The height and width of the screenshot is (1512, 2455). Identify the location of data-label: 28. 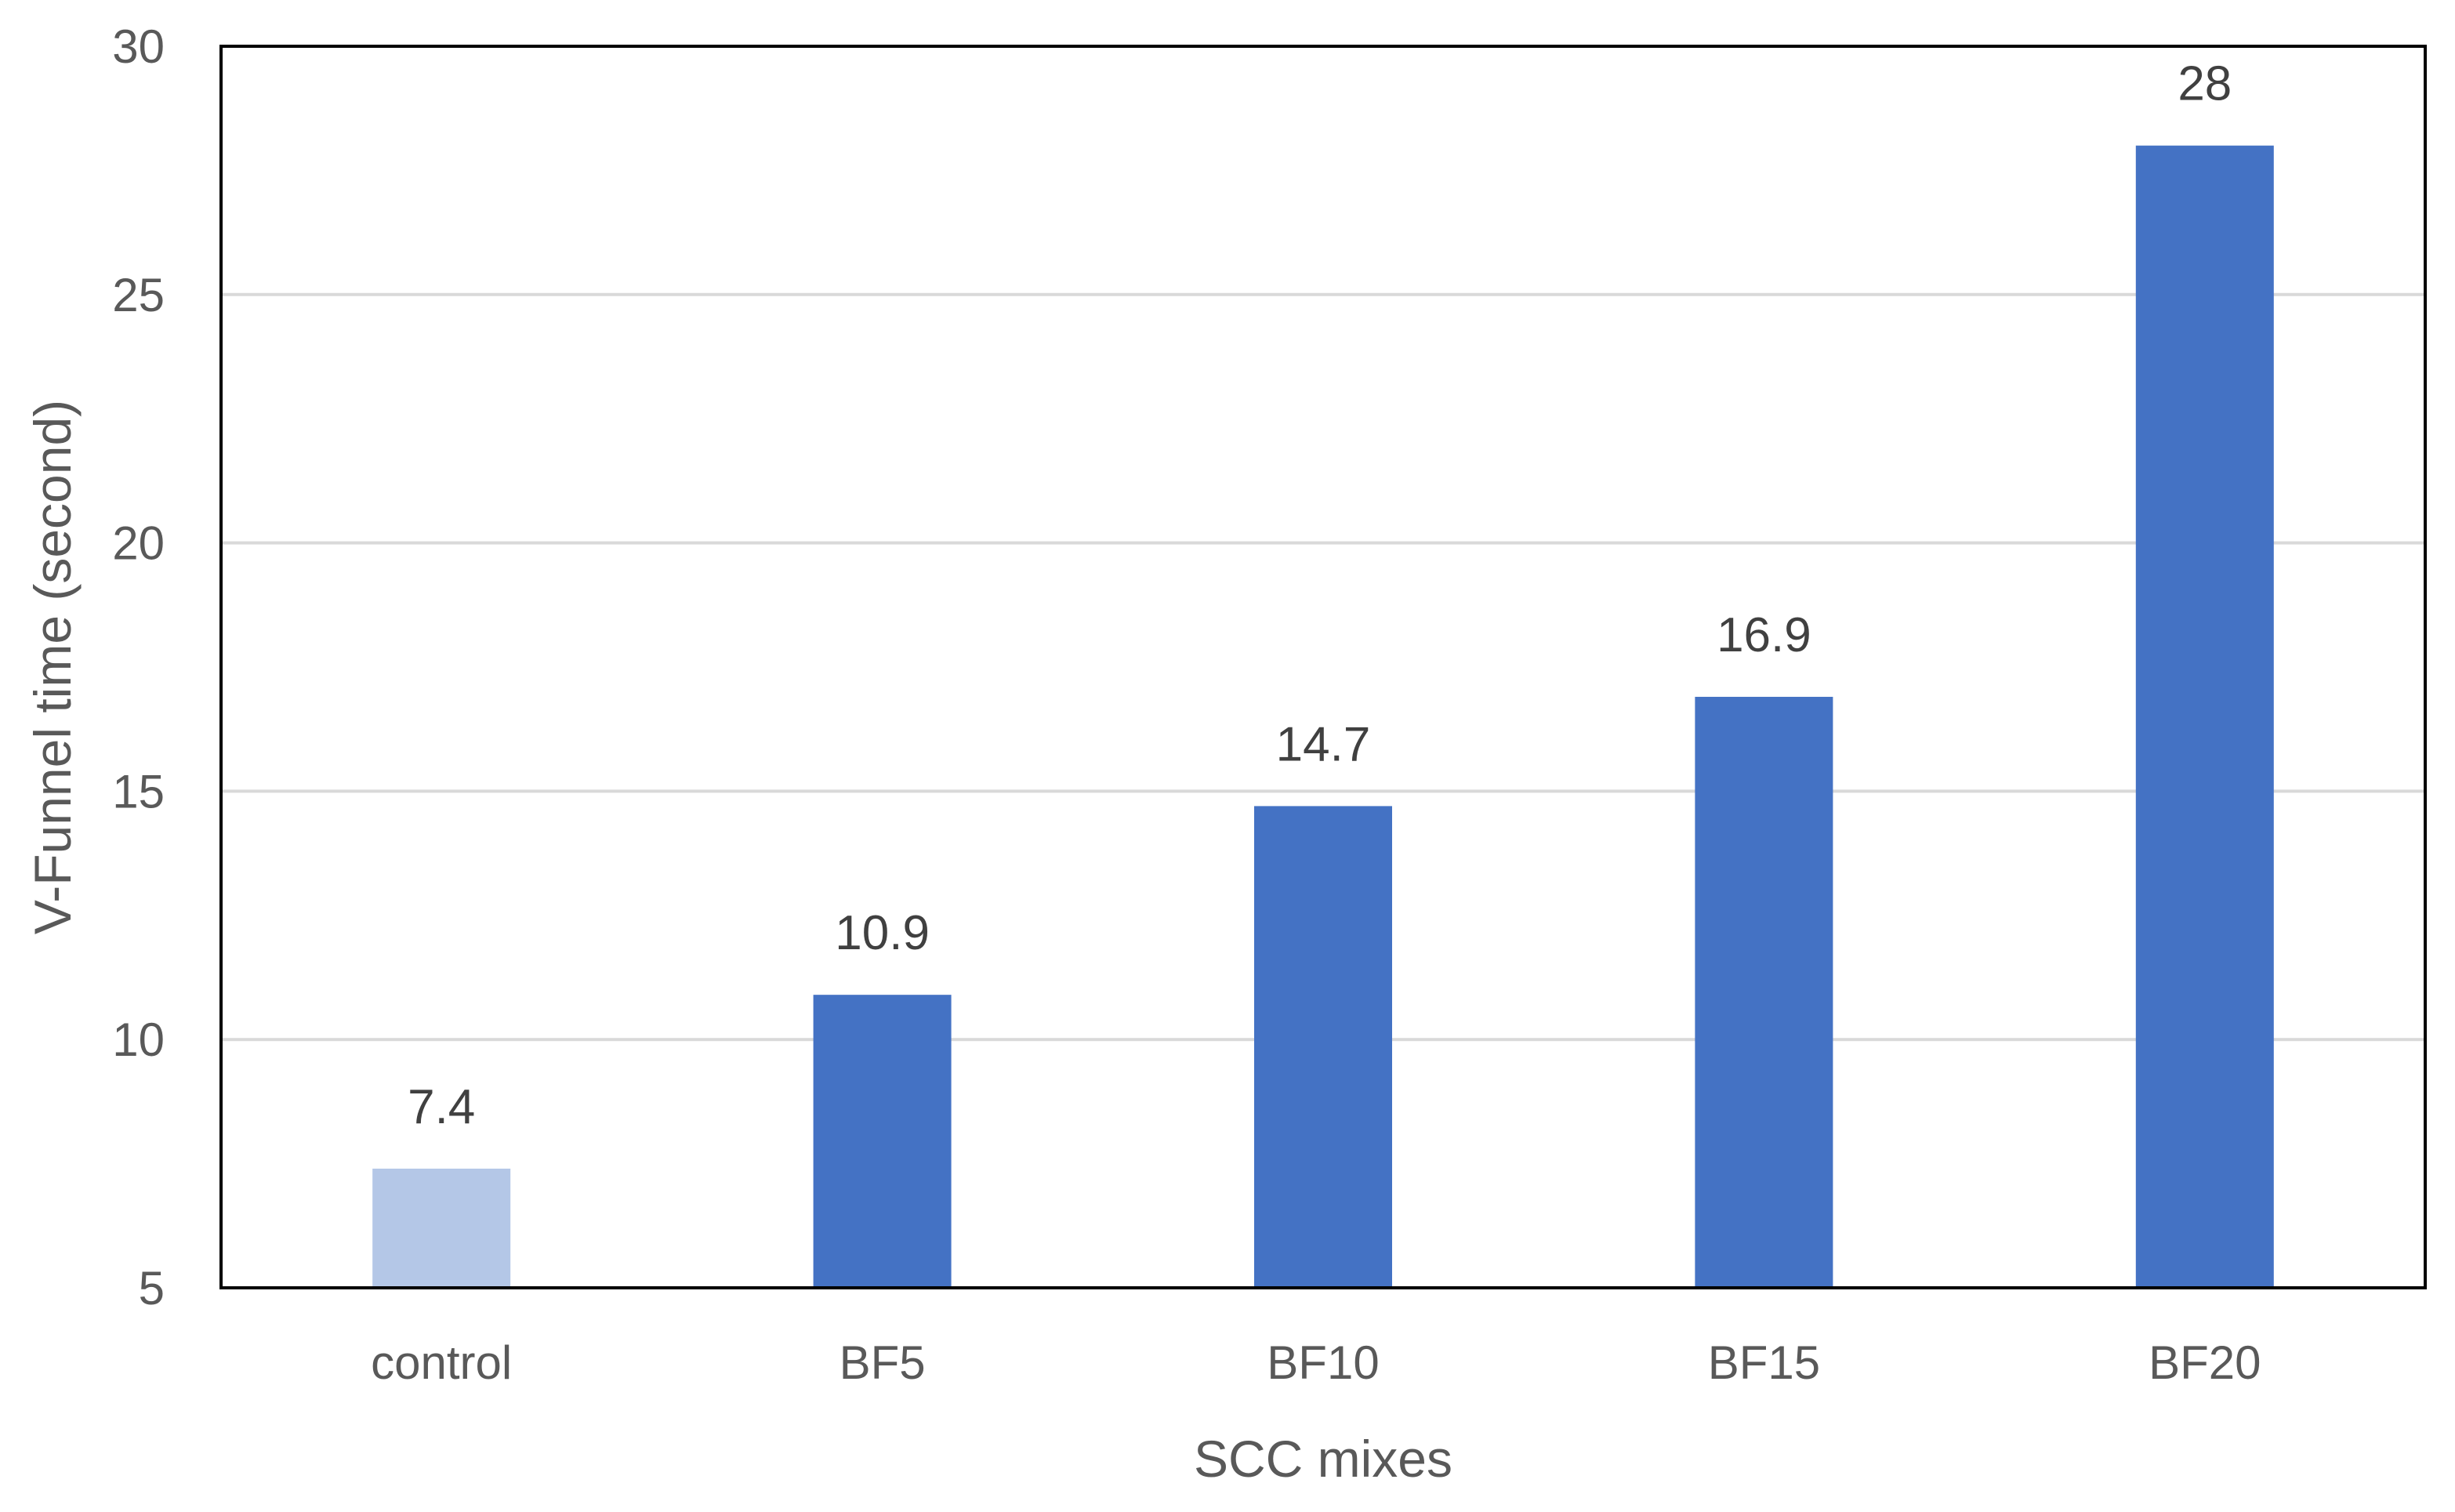
(2205, 84).